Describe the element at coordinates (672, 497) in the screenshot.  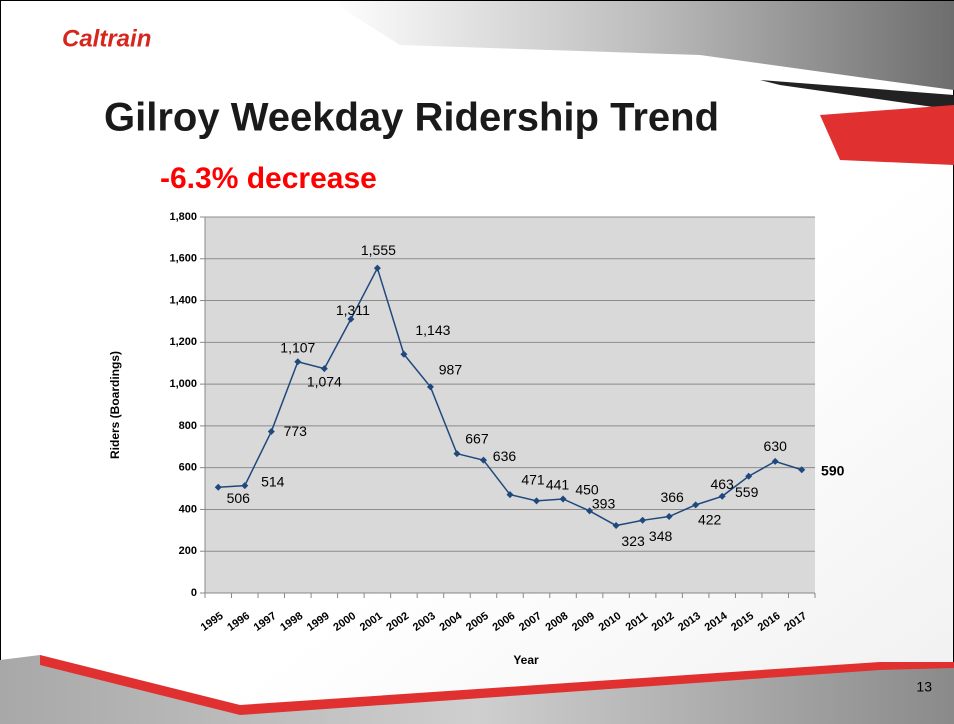
I see `data-label: 366` at that location.